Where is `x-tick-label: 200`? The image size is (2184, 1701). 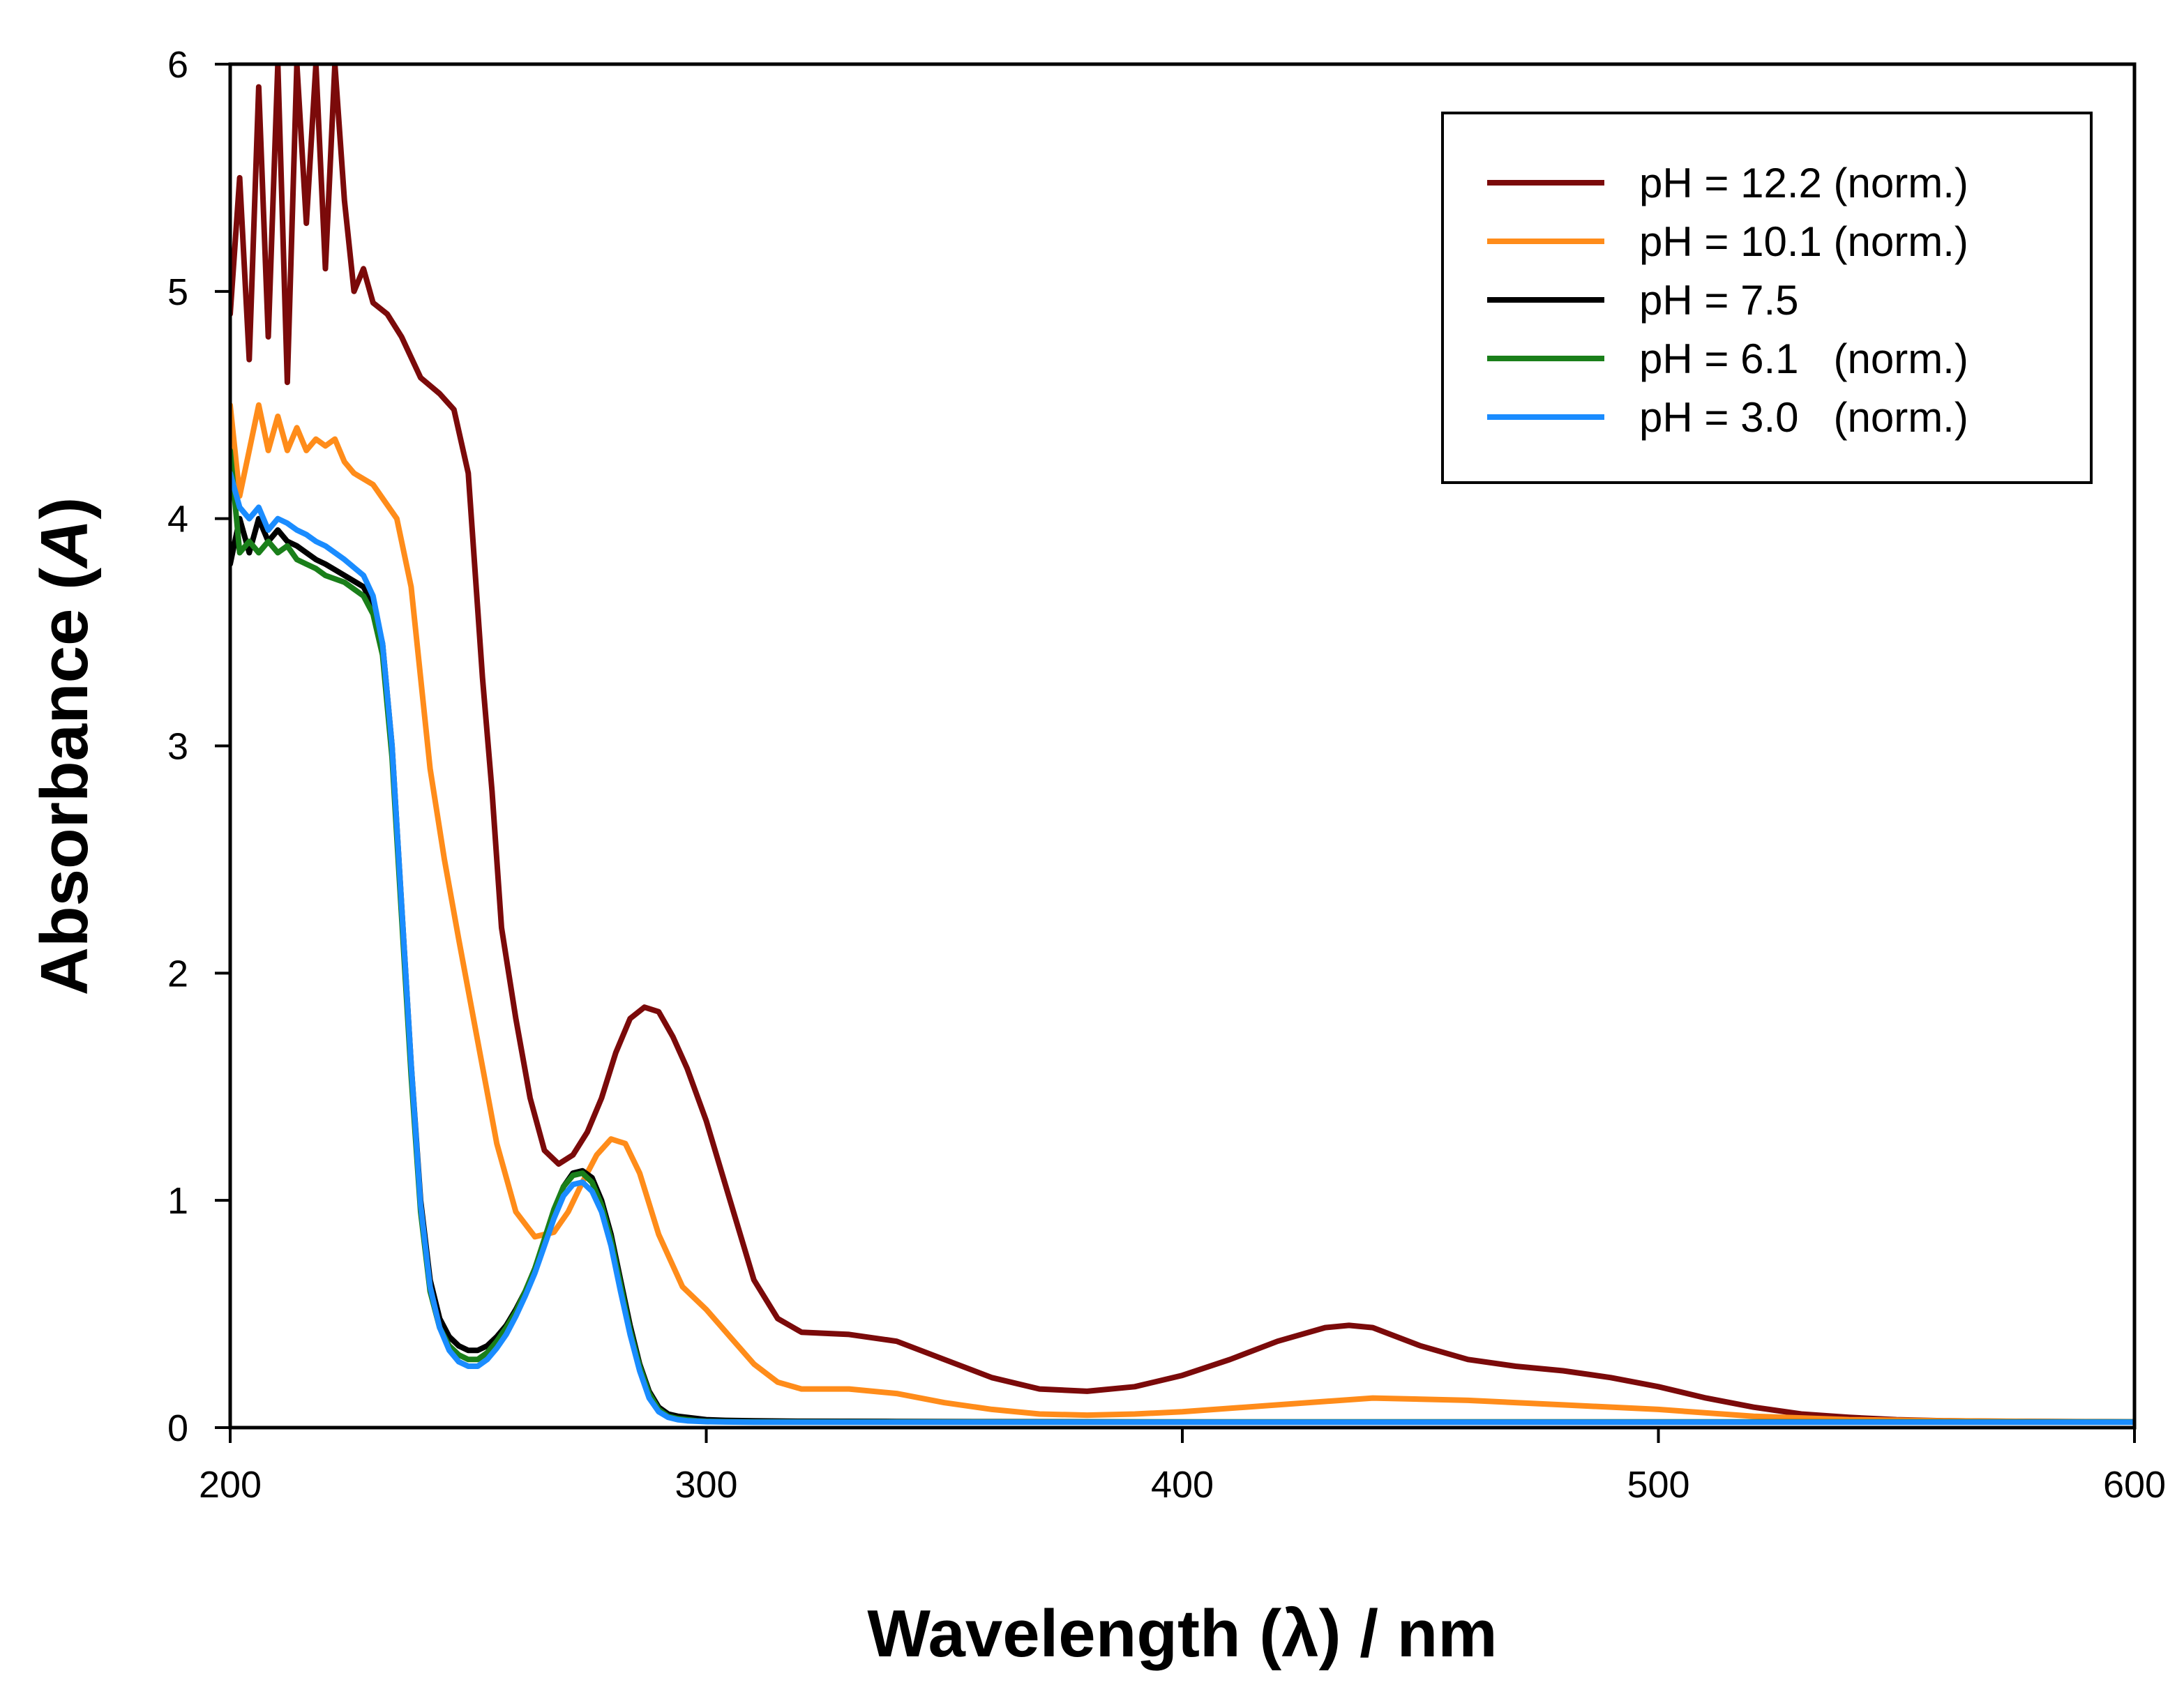
x-tick-label: 200 is located at coordinates (230, 1485).